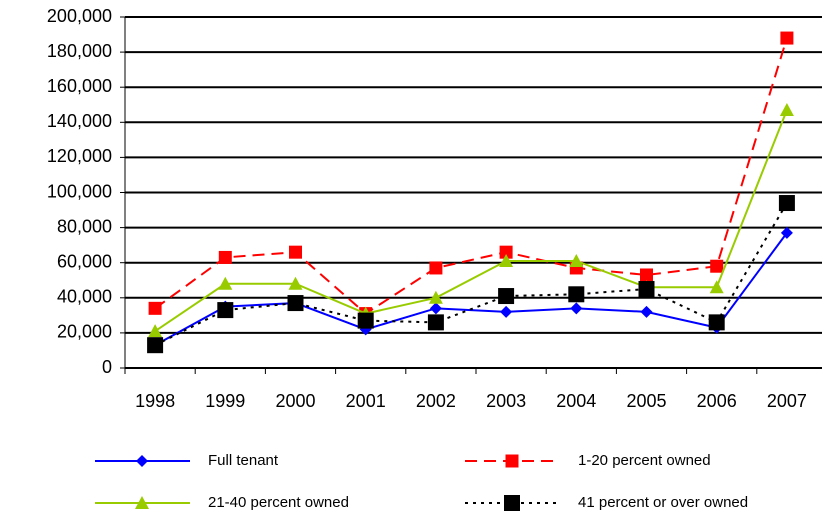 The width and height of the screenshot is (822, 521). I want to click on y-tick-label: 160,000, so click(79, 86).